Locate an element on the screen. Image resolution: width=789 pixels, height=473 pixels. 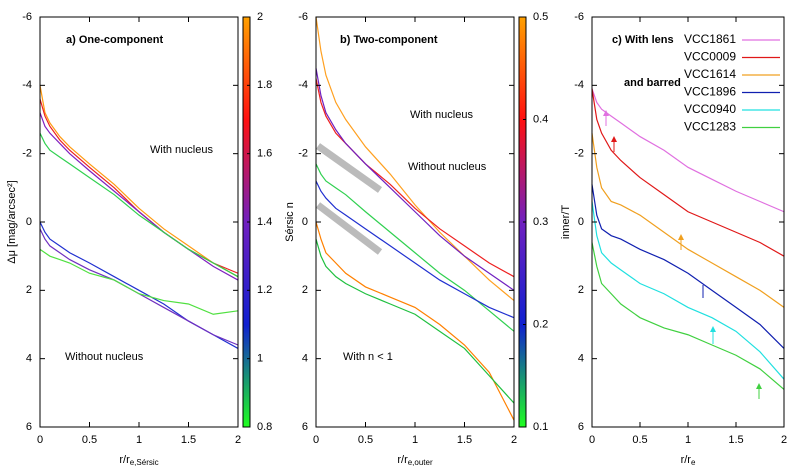
legend-label: VCC1861 is located at coordinates (710, 39).